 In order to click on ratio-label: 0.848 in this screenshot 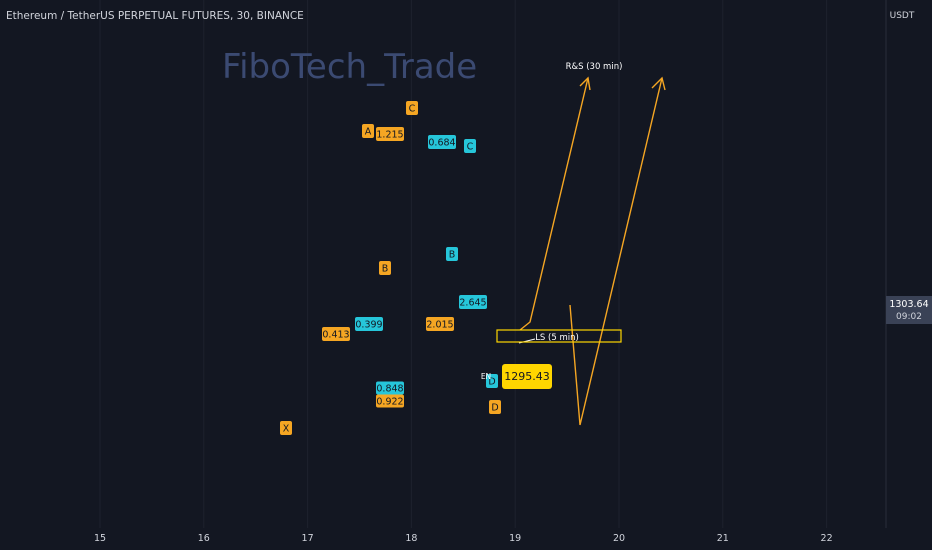, I will do `click(390, 388)`.